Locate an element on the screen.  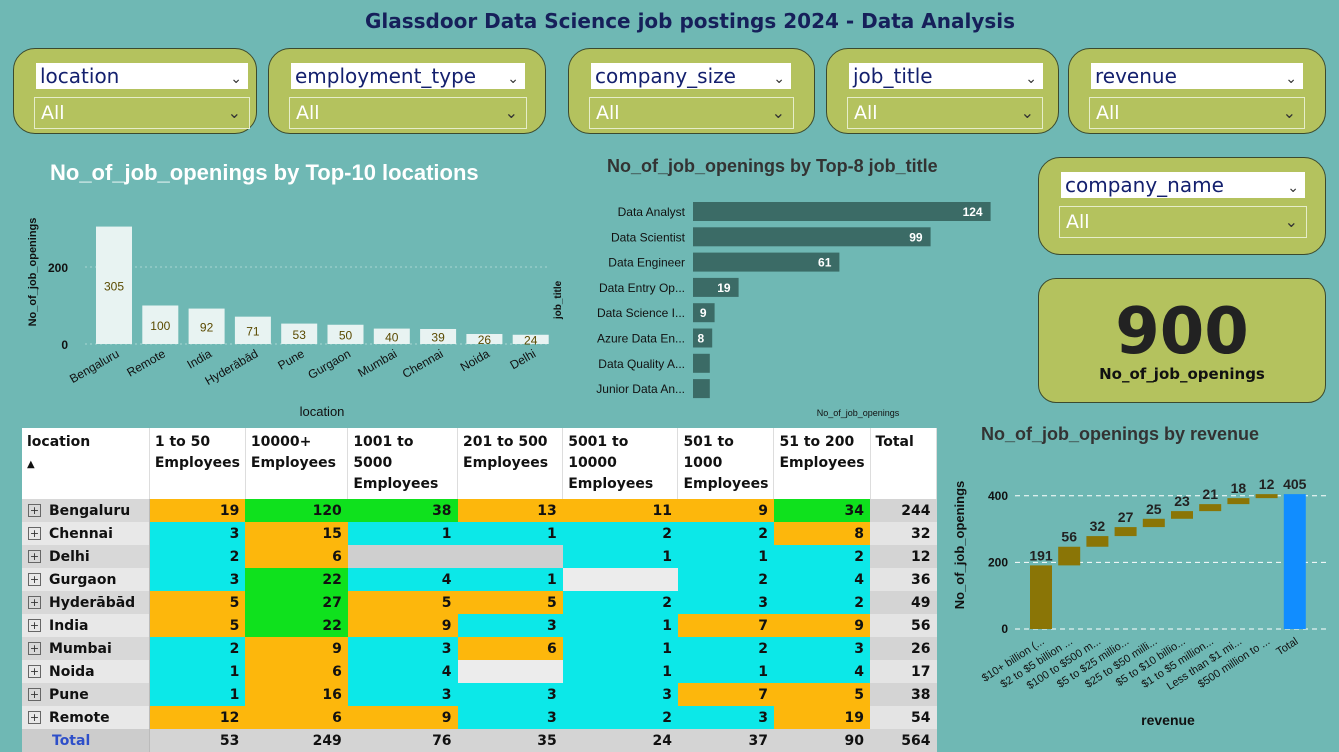
slicer-company-name-dropdown: All ⌄ is located at coordinates (1183, 222).